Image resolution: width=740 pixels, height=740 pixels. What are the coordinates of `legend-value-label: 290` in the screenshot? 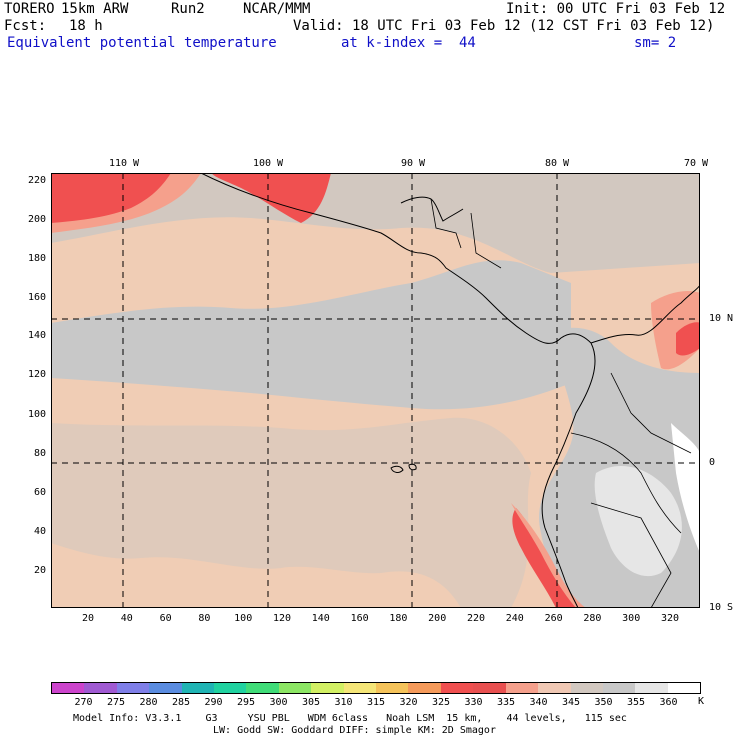 It's located at (213, 702).